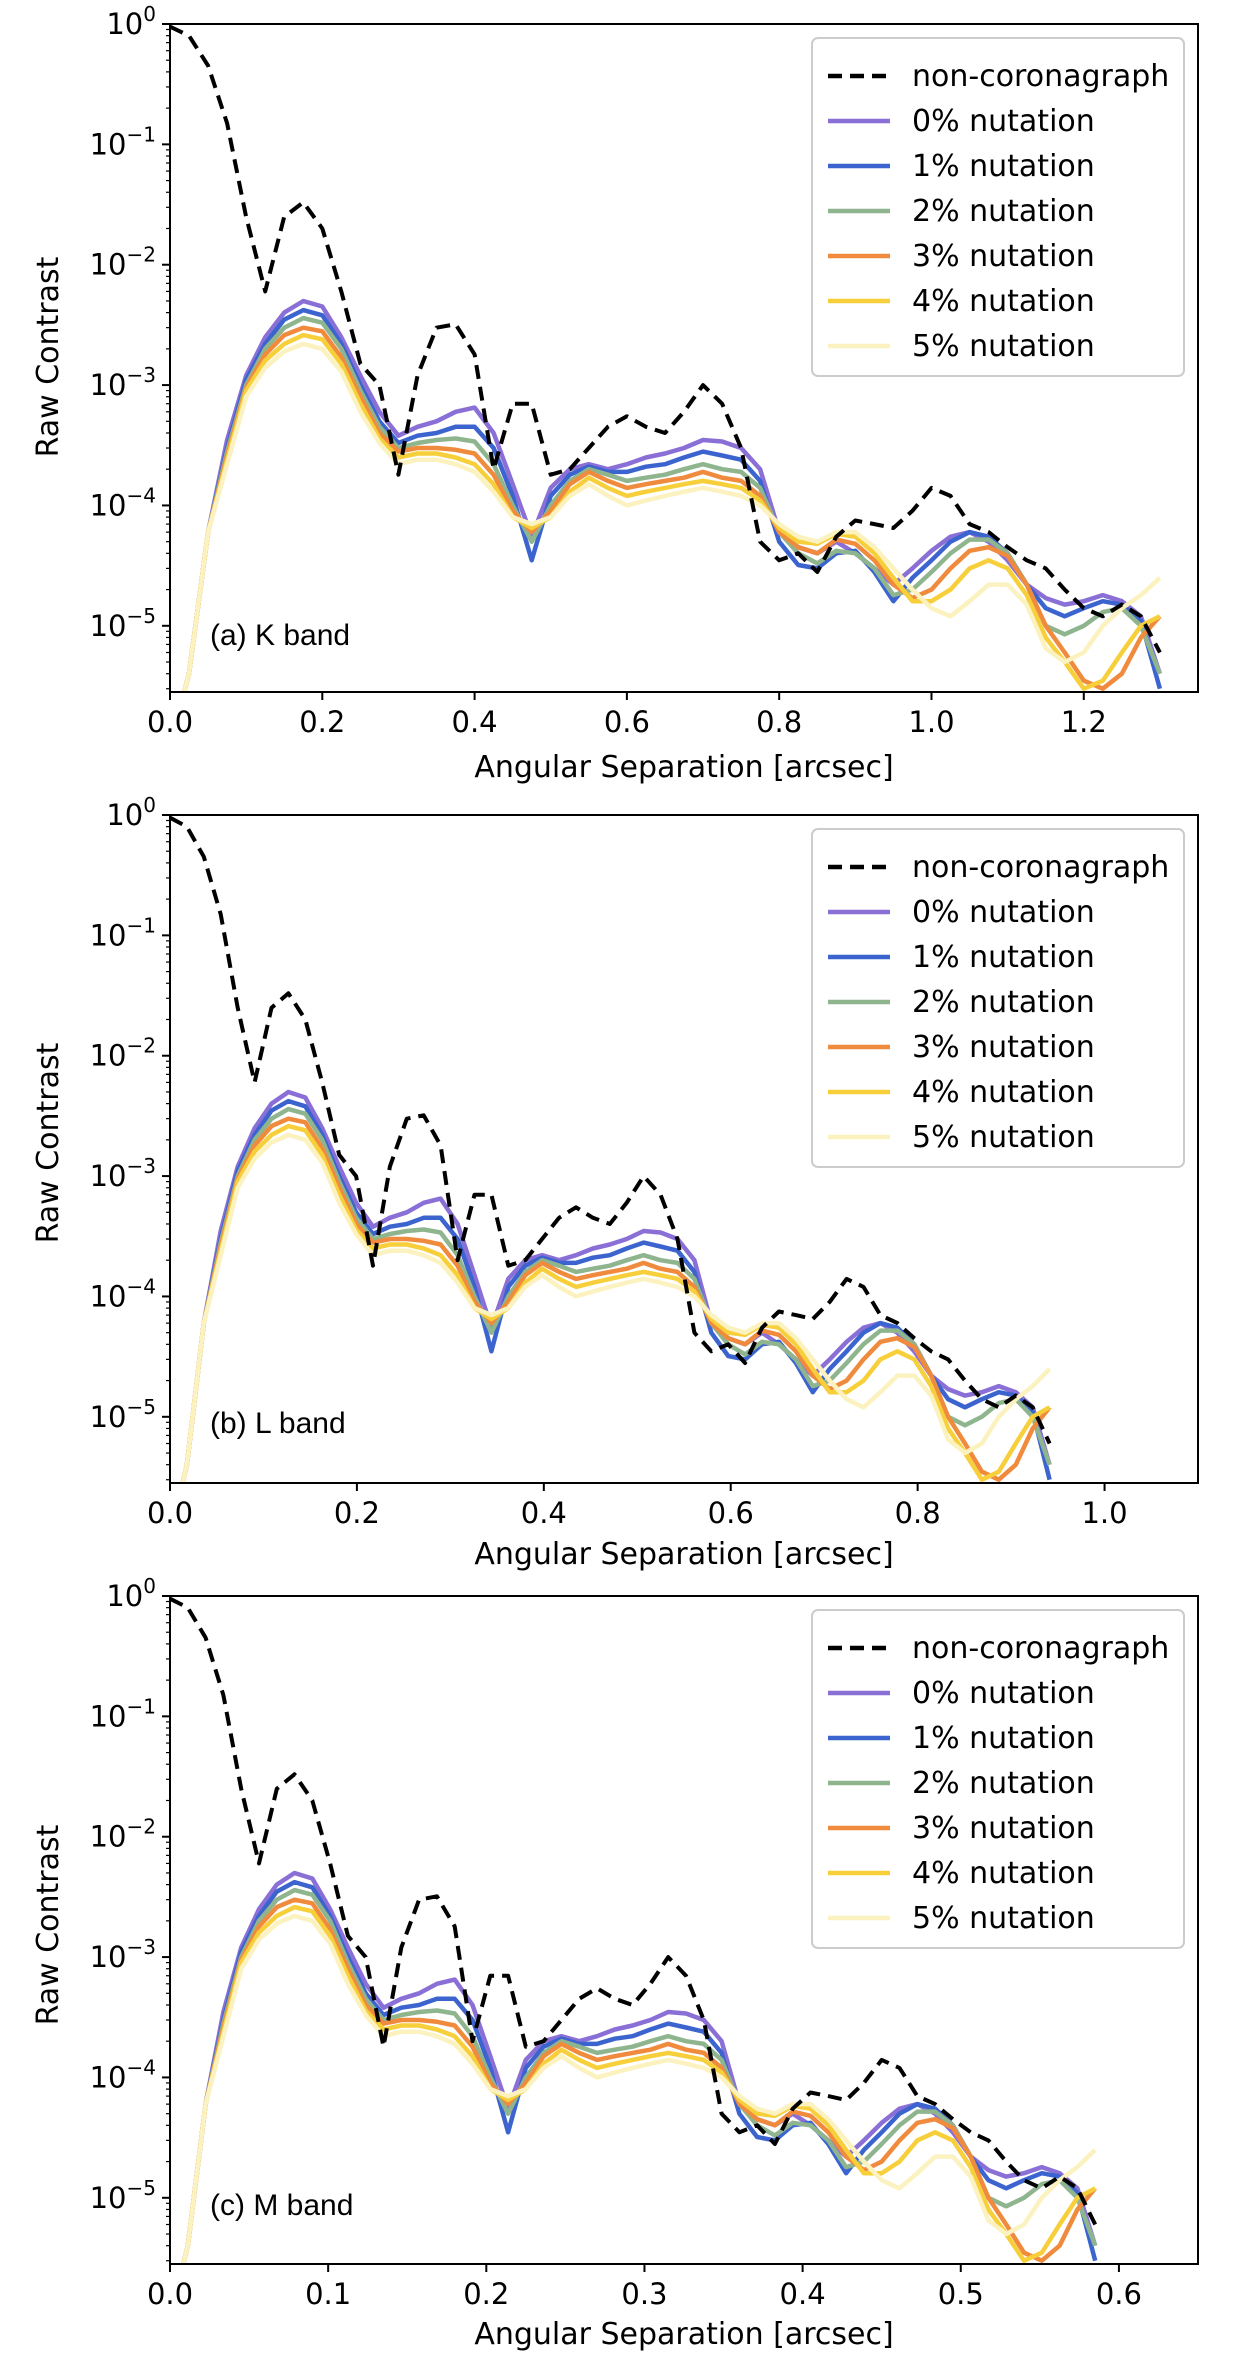 The width and height of the screenshot is (1254, 2355). What do you see at coordinates (328, 2294) in the screenshot?
I see `x-tick-label: 0.1` at bounding box center [328, 2294].